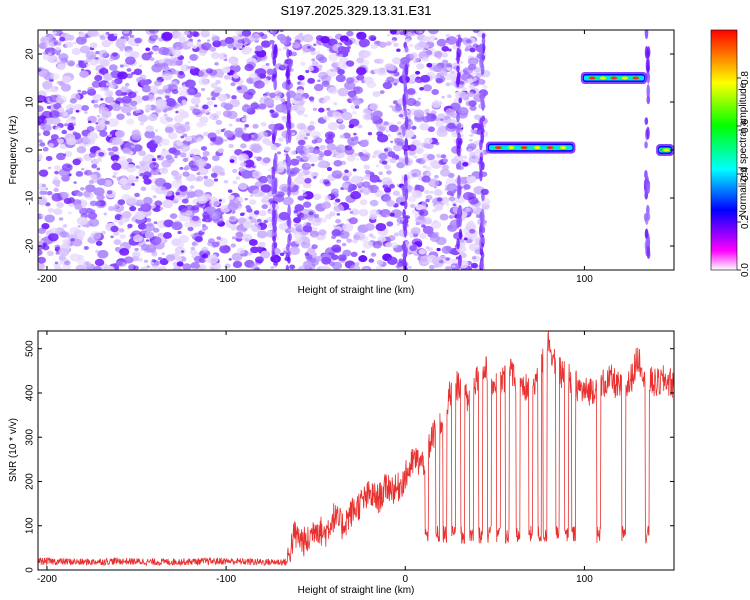  Describe the element at coordinates (30, 197) in the screenshot. I see `spectrogram-y-tick-label: -10` at that location.